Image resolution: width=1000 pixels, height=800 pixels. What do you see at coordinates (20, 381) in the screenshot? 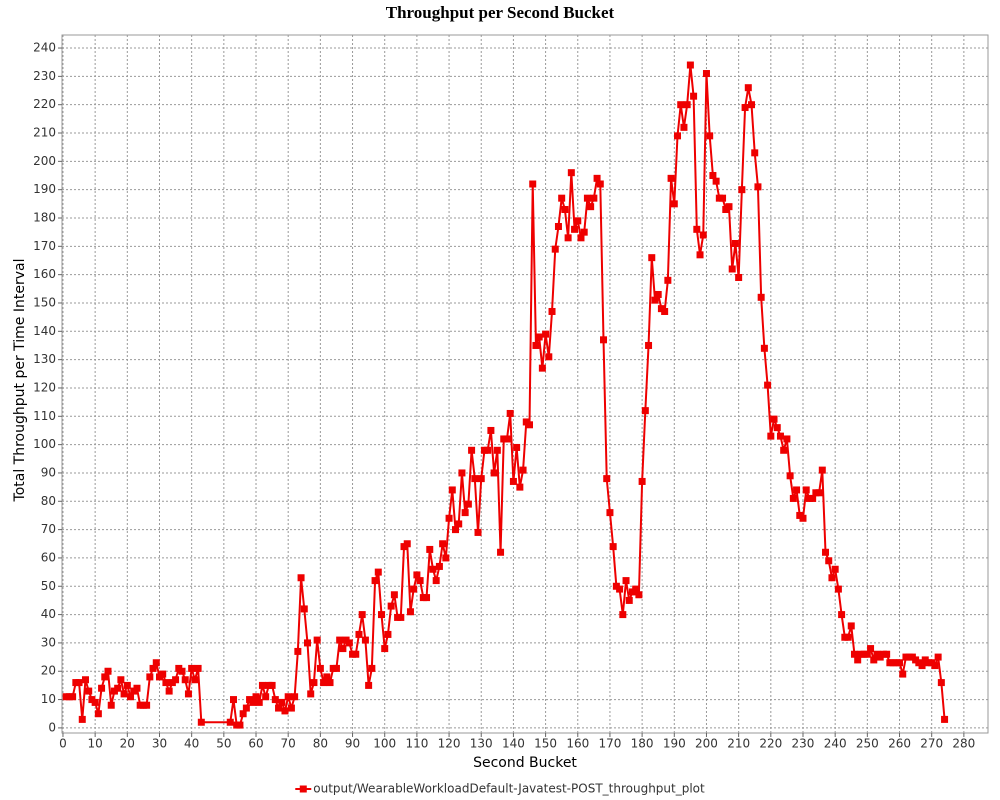
I see `y-axis-label: Total Throughput per Time Interval` at bounding box center [20, 381].